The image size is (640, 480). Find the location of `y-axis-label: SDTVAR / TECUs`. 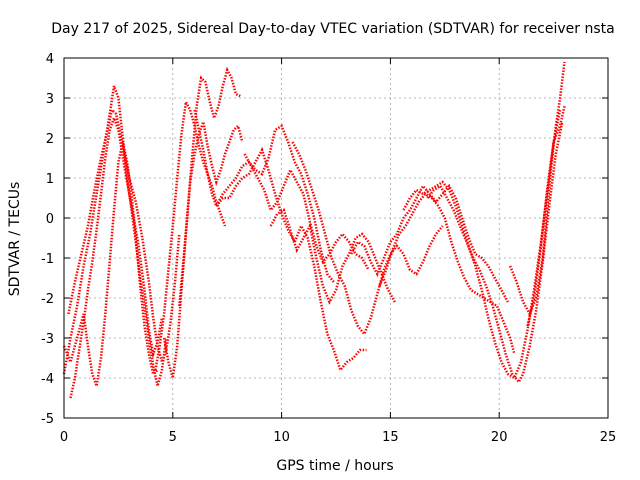

y-axis-label: SDTVAR / TECUs is located at coordinates (15, 239).